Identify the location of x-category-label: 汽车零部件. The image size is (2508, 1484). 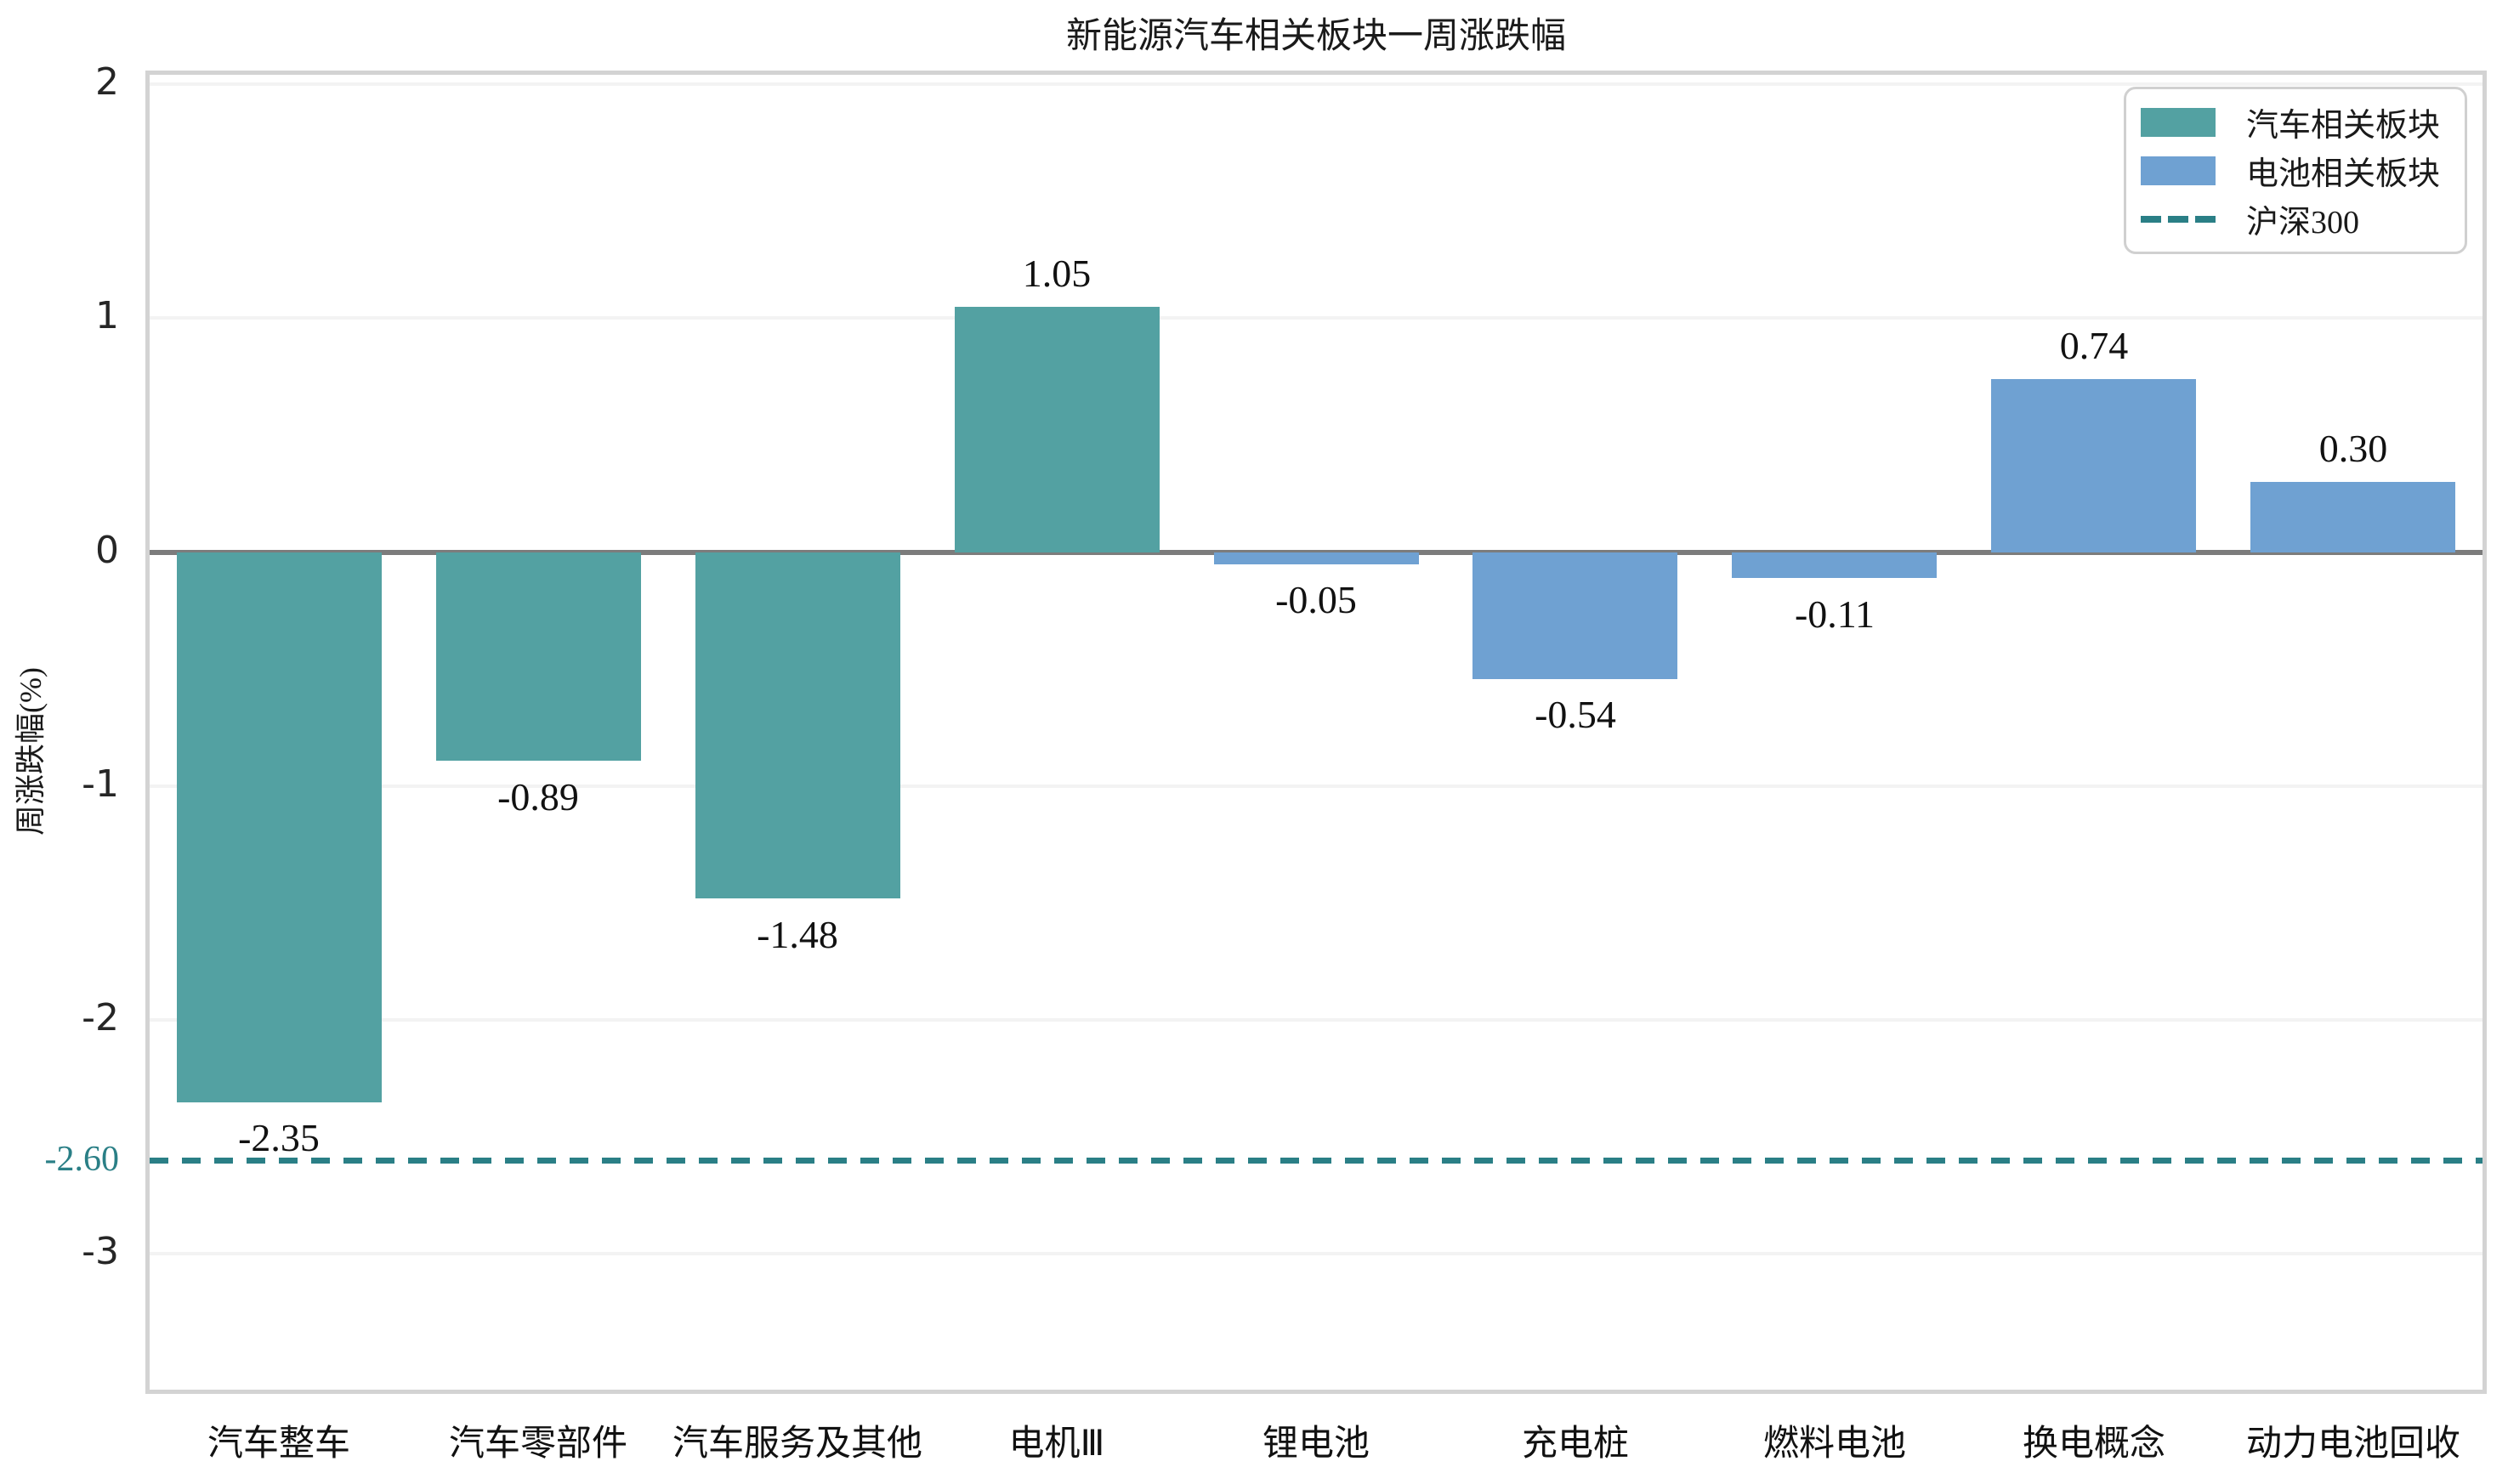
(537, 1444).